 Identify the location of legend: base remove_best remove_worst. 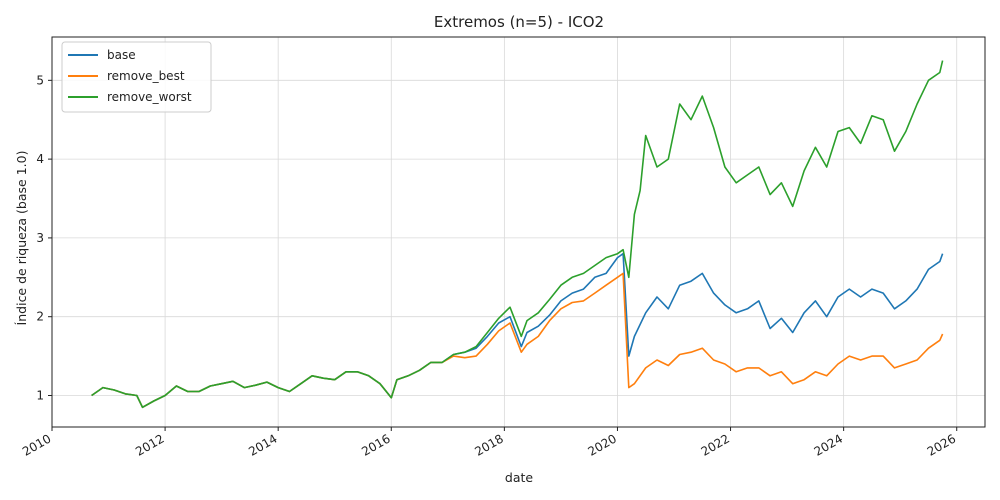
(136, 77).